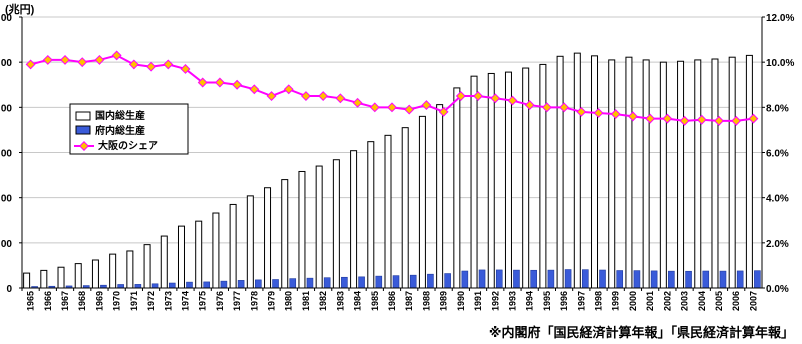 This screenshot has height=344, width=802. What do you see at coordinates (185, 301) in the screenshot?
I see `x-tick-label-1974: 1974` at bounding box center [185, 301].